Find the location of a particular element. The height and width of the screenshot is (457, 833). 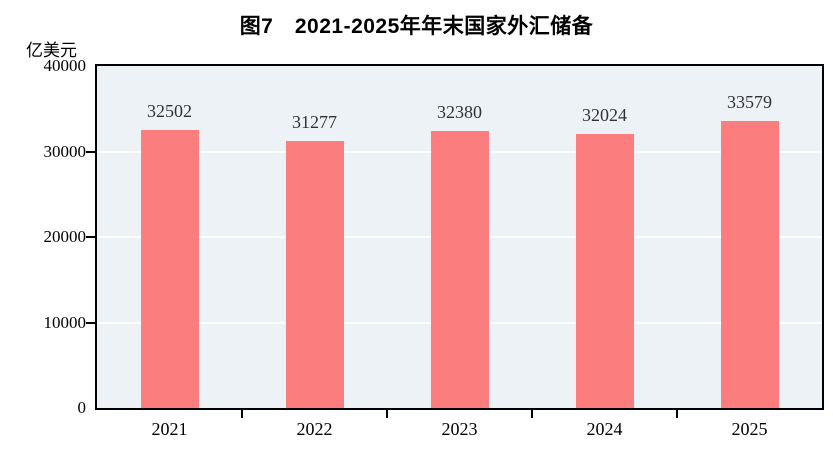

y-tick-label-10000: 10000 is located at coordinates (65, 322).